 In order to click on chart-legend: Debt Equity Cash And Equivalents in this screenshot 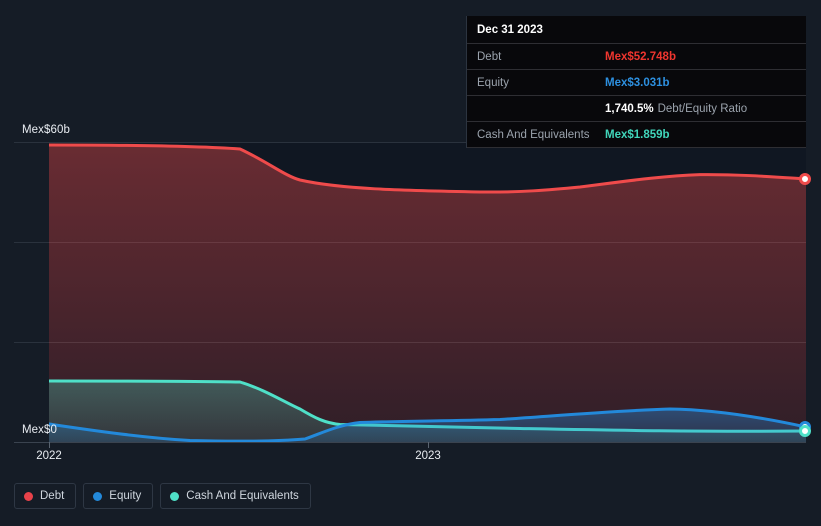, I will do `click(162, 496)`.